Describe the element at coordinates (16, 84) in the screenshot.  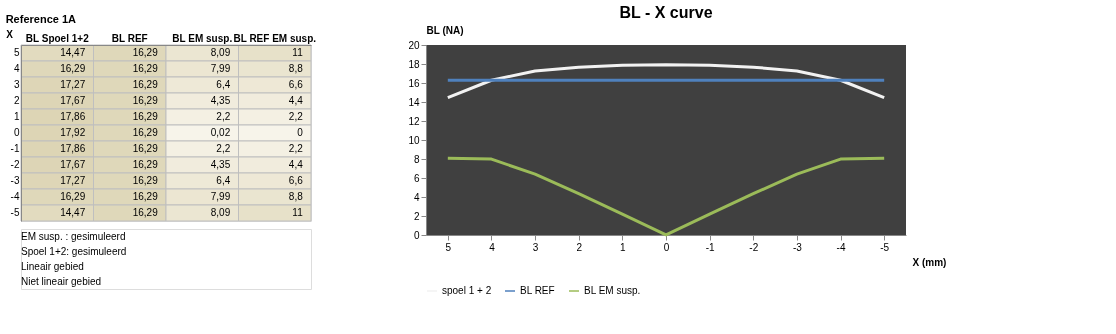
I see `y-tick-label: 3` at that location.